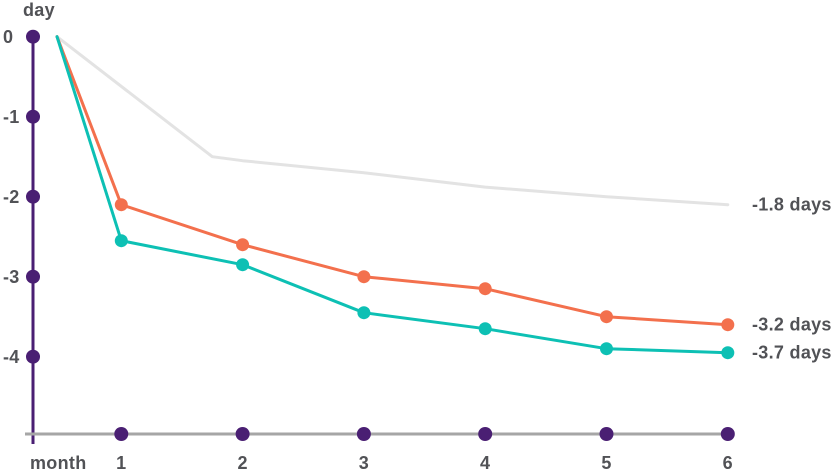 The image size is (838, 472). I want to click on series-end-label-series-teal: -3.7 days, so click(792, 353).